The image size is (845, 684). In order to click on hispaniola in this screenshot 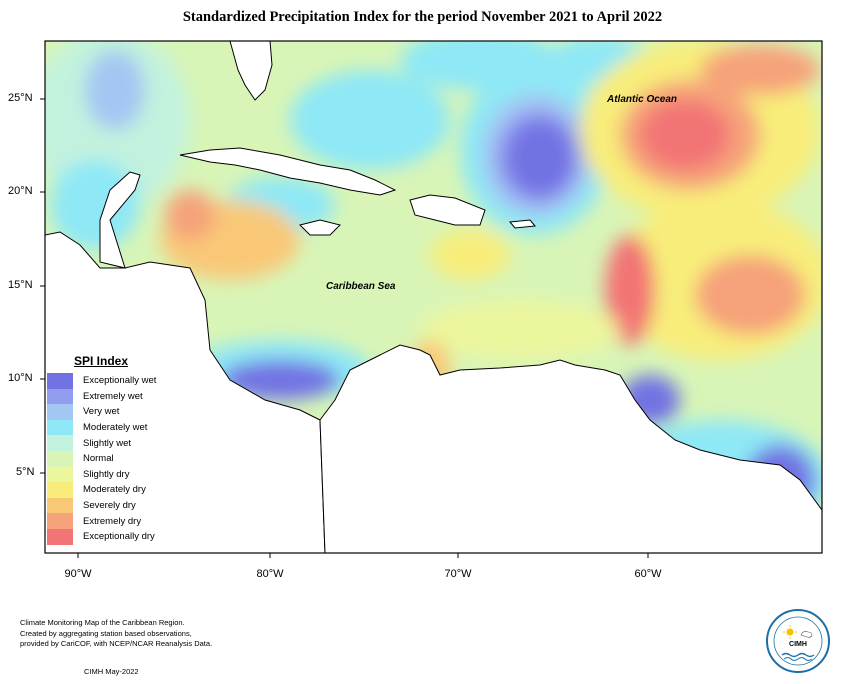, I will do `click(447, 210)`.